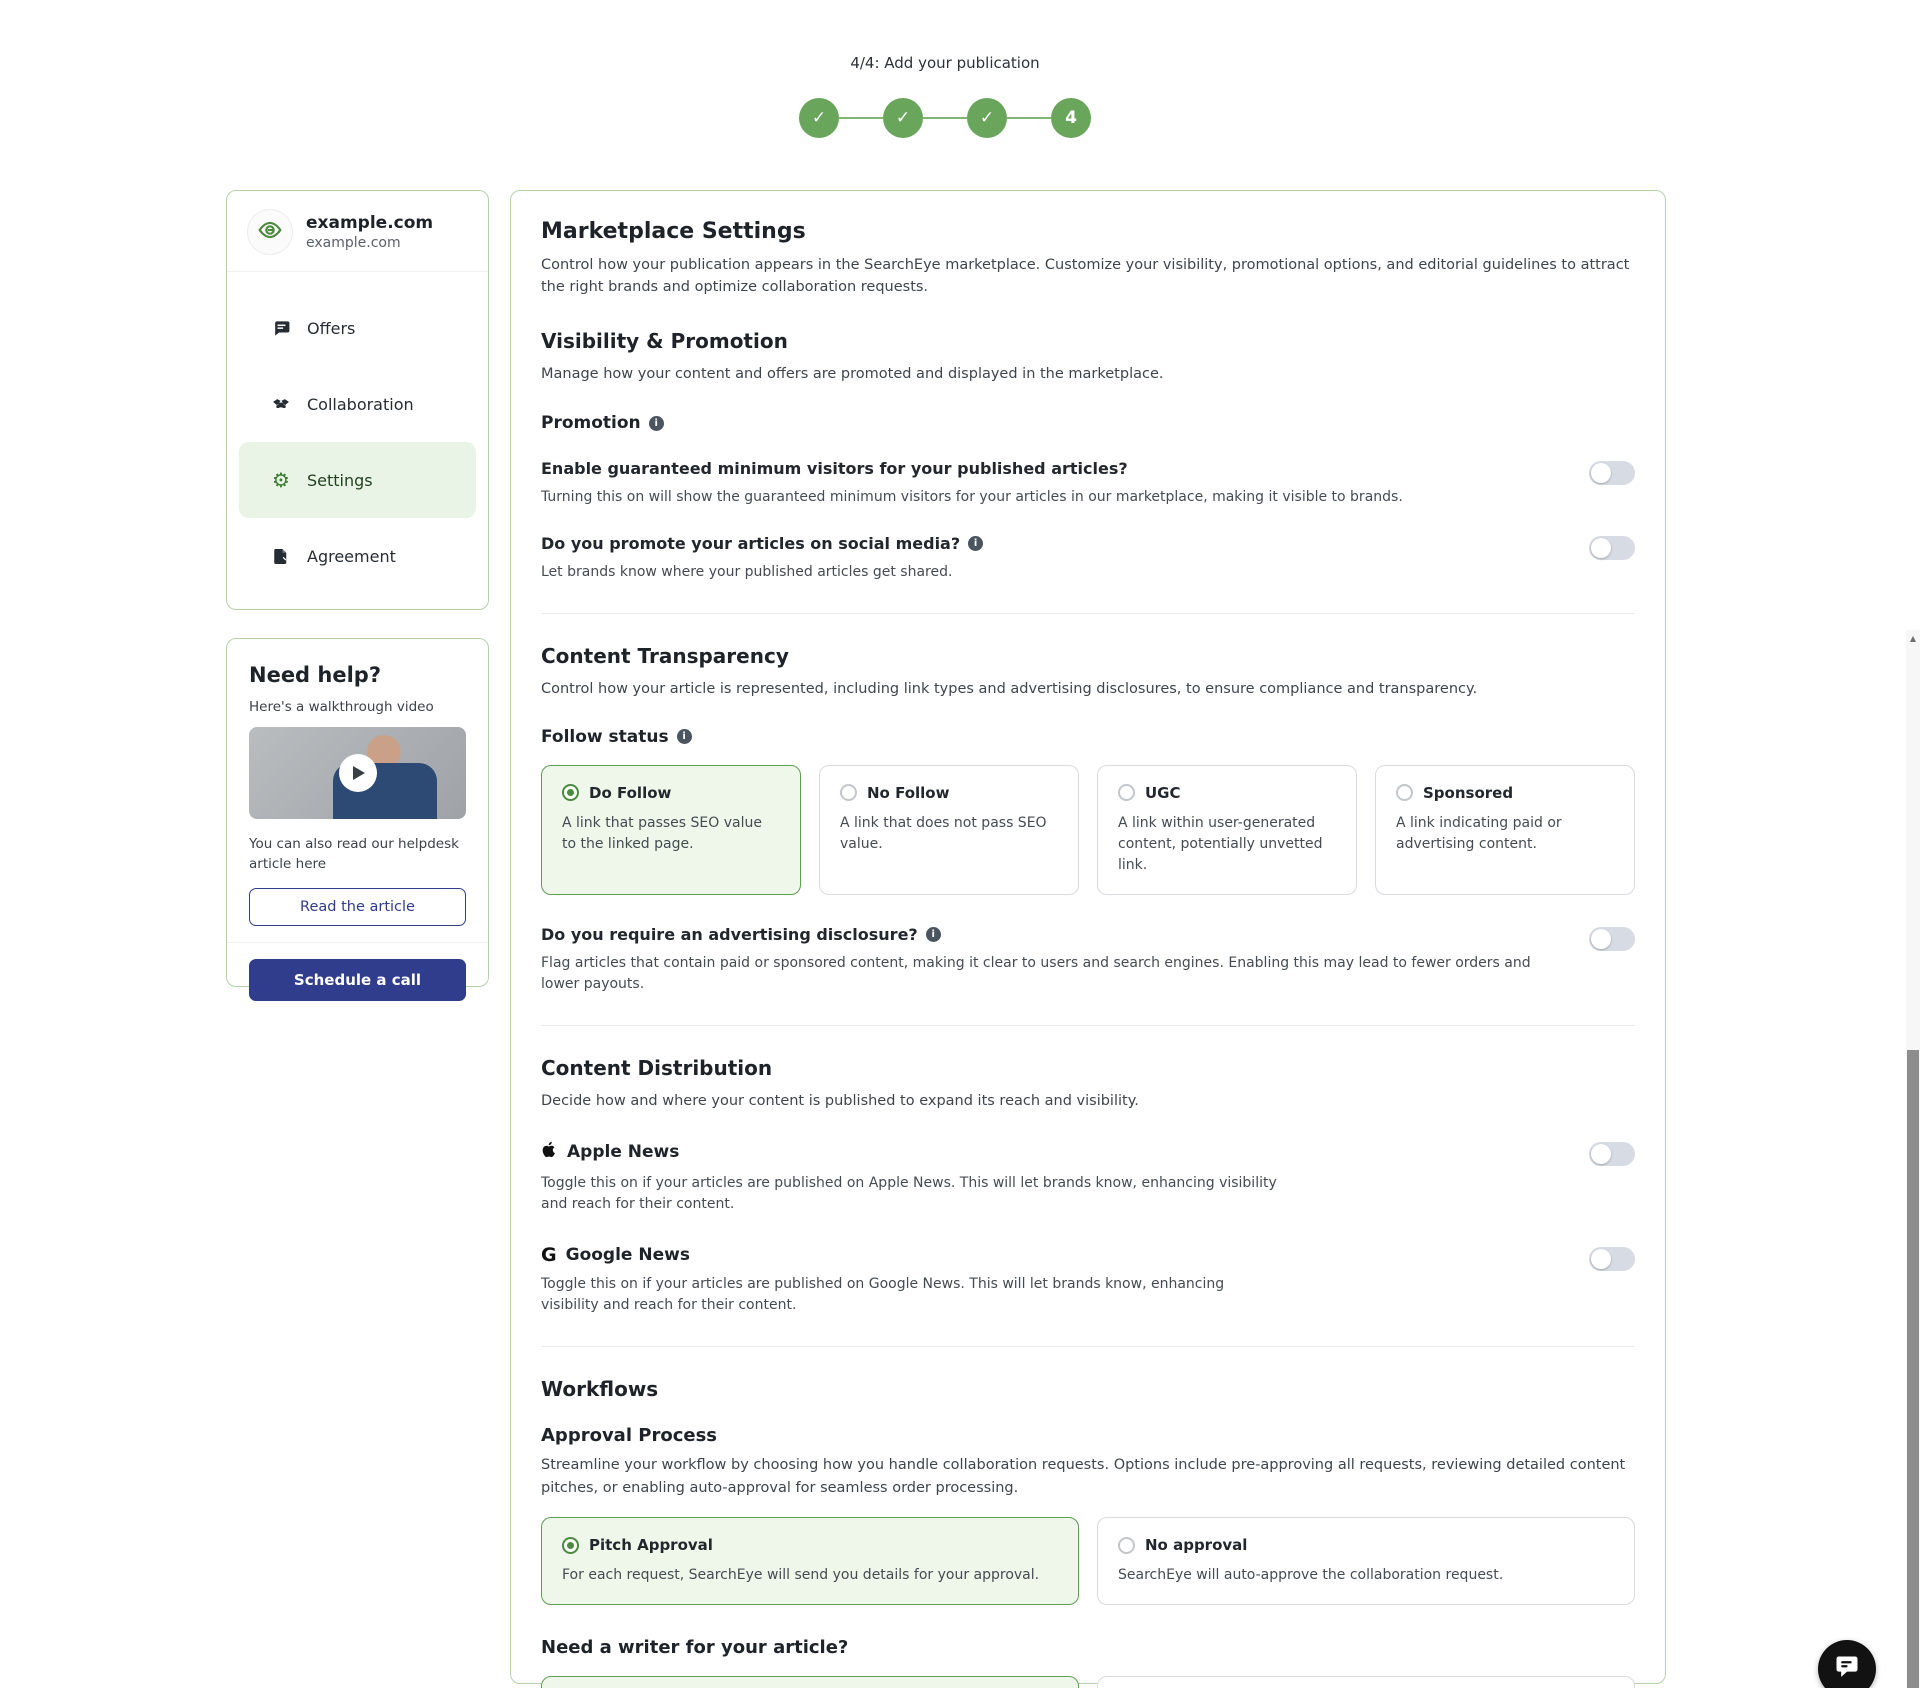 Image resolution: width=1920 pixels, height=1688 pixels. What do you see at coordinates (605, 736) in the screenshot?
I see `follow-status-label: Follow status` at bounding box center [605, 736].